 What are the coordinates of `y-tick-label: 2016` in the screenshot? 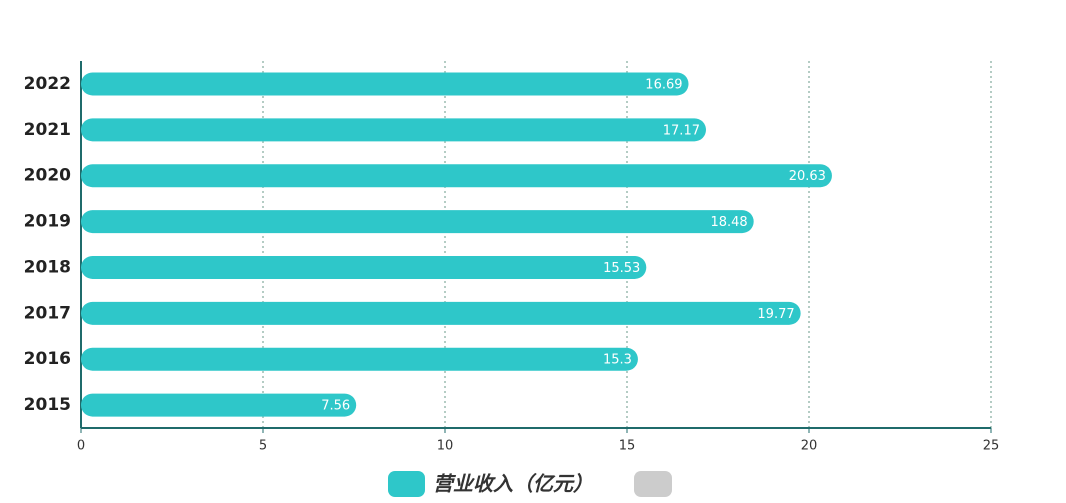 It's located at (47, 359).